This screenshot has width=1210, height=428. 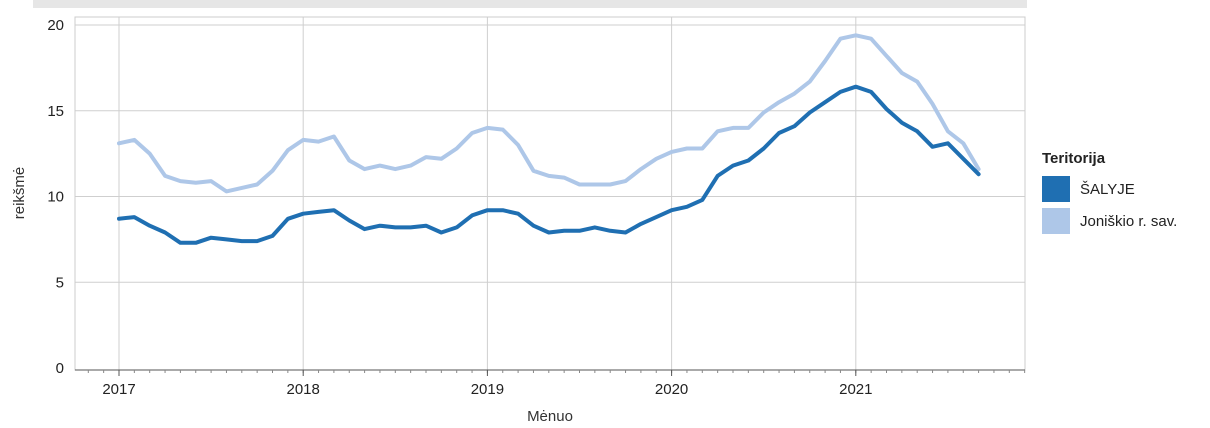 I want to click on x-tick-label: 2019, so click(x=487, y=389).